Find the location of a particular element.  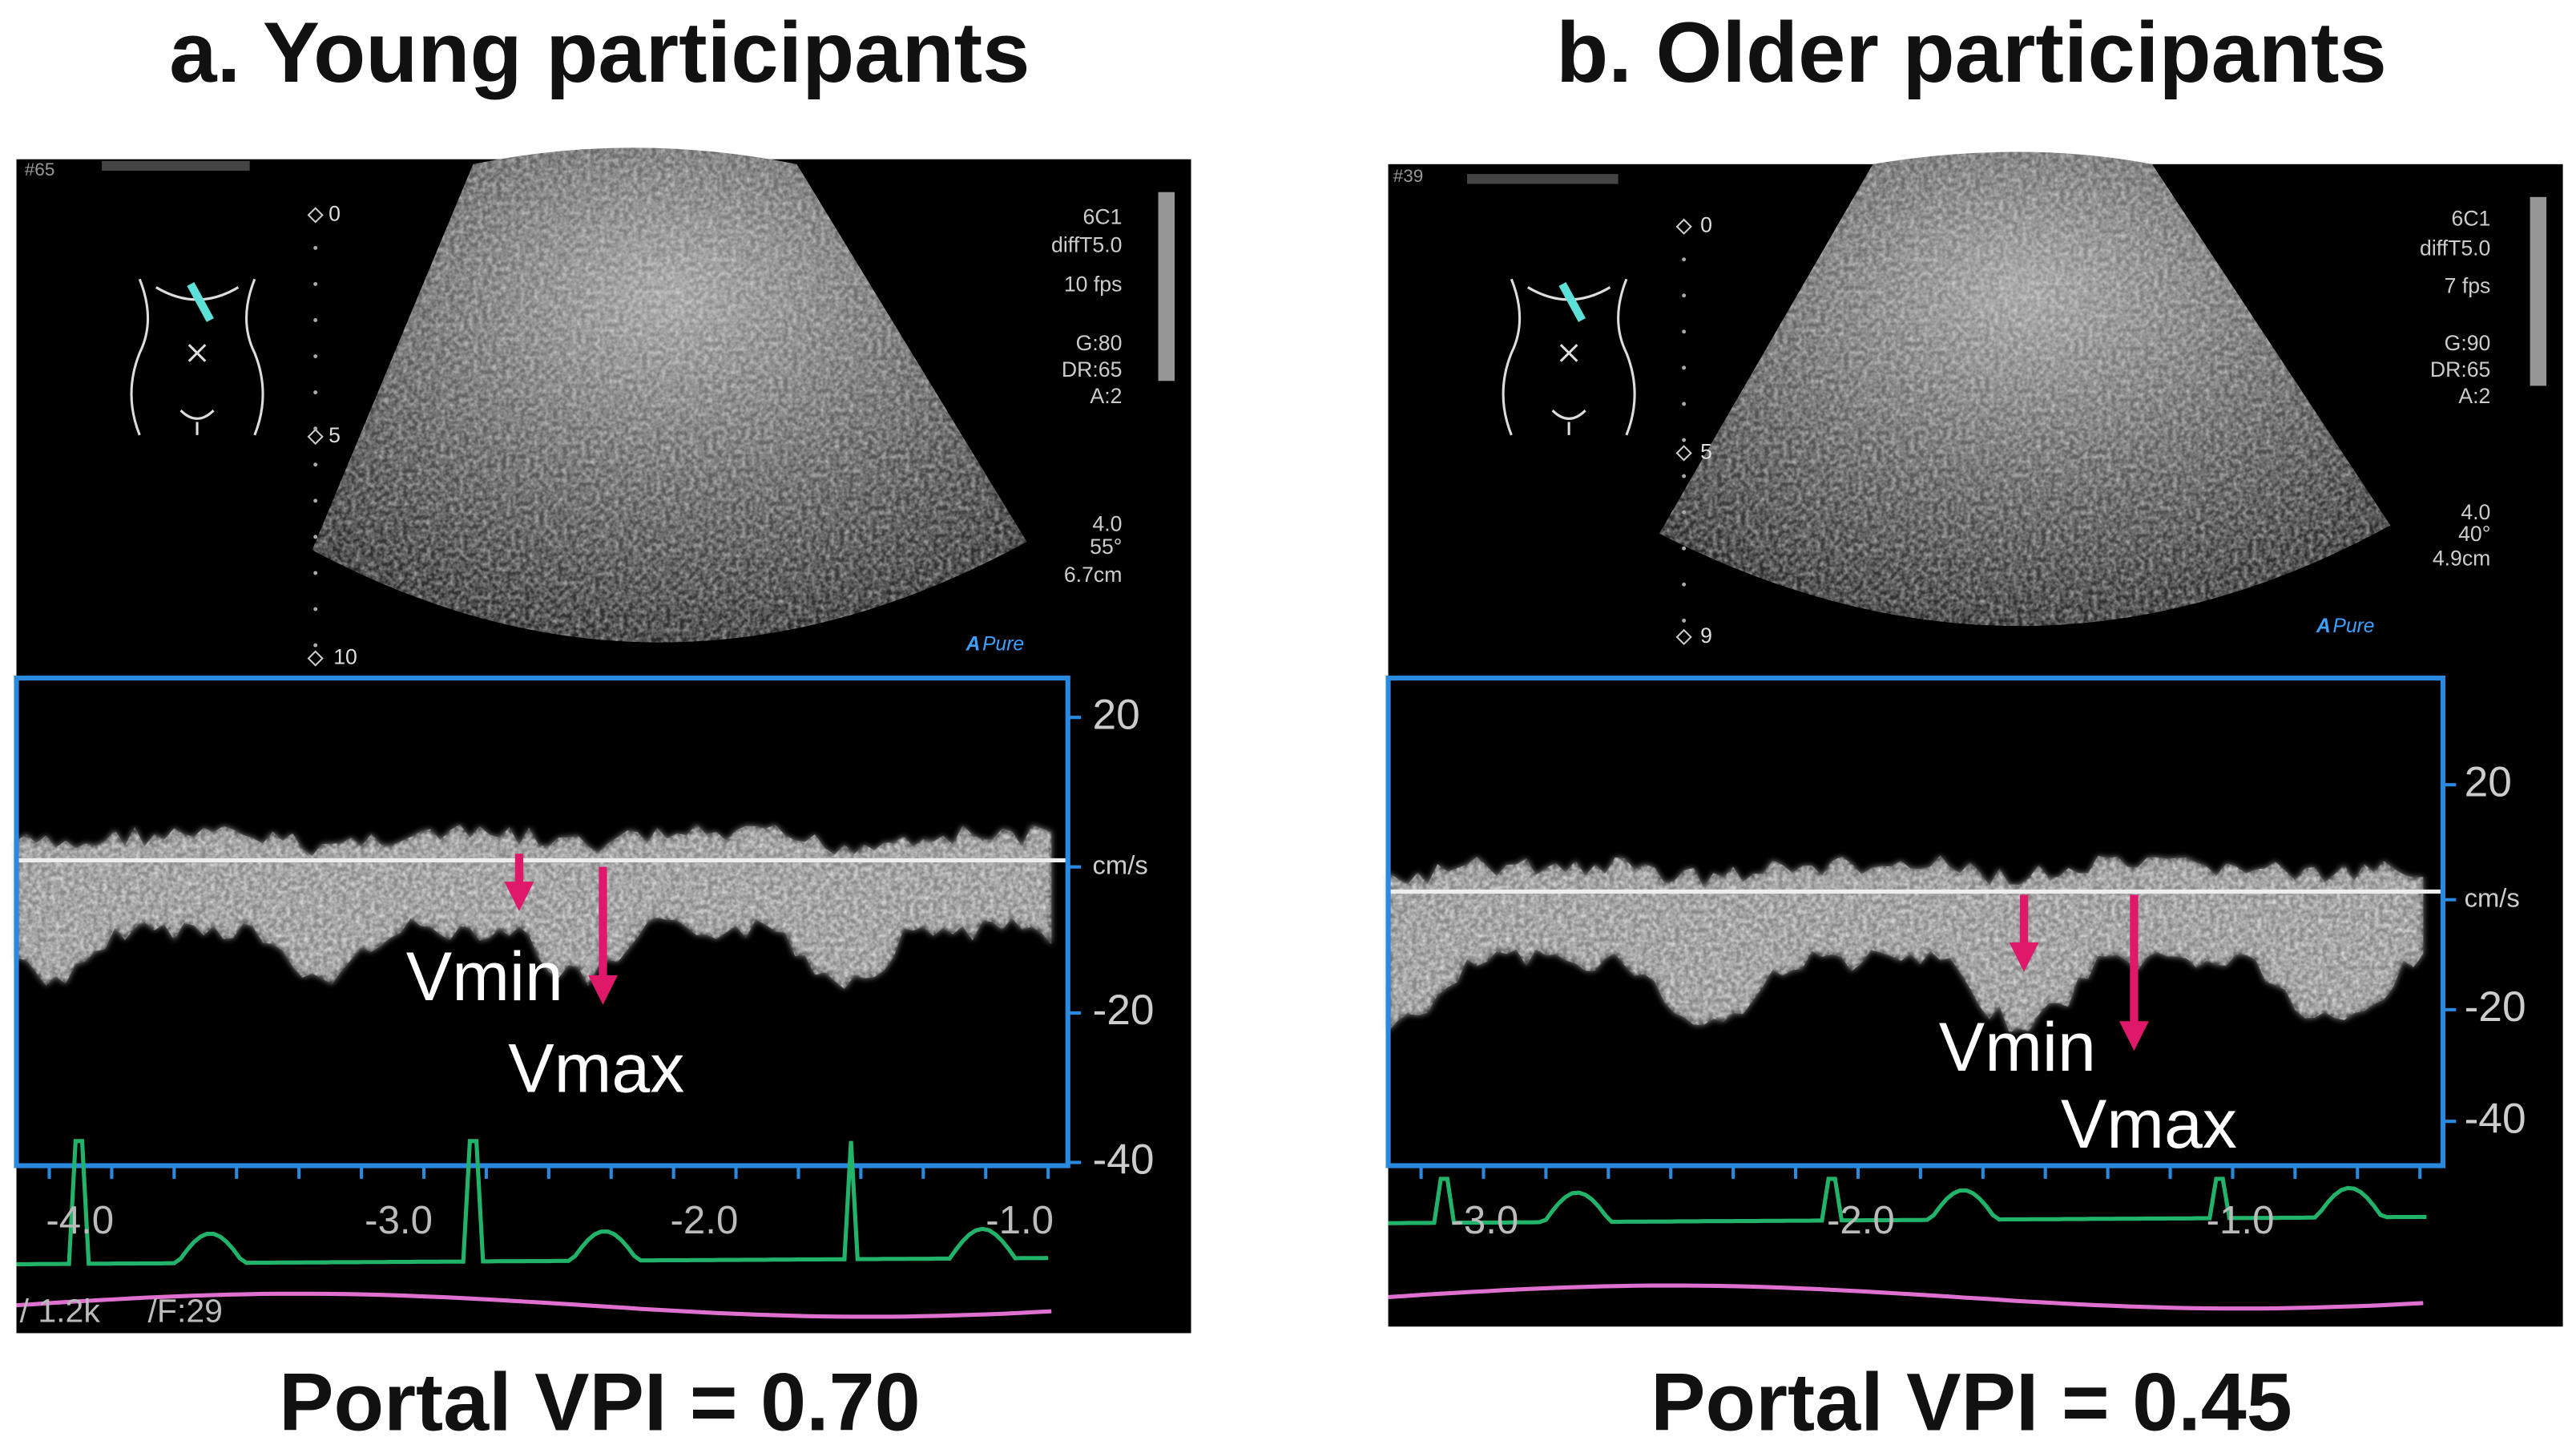

result-label: Portal VPI = 0.70 is located at coordinates (600, 1402).